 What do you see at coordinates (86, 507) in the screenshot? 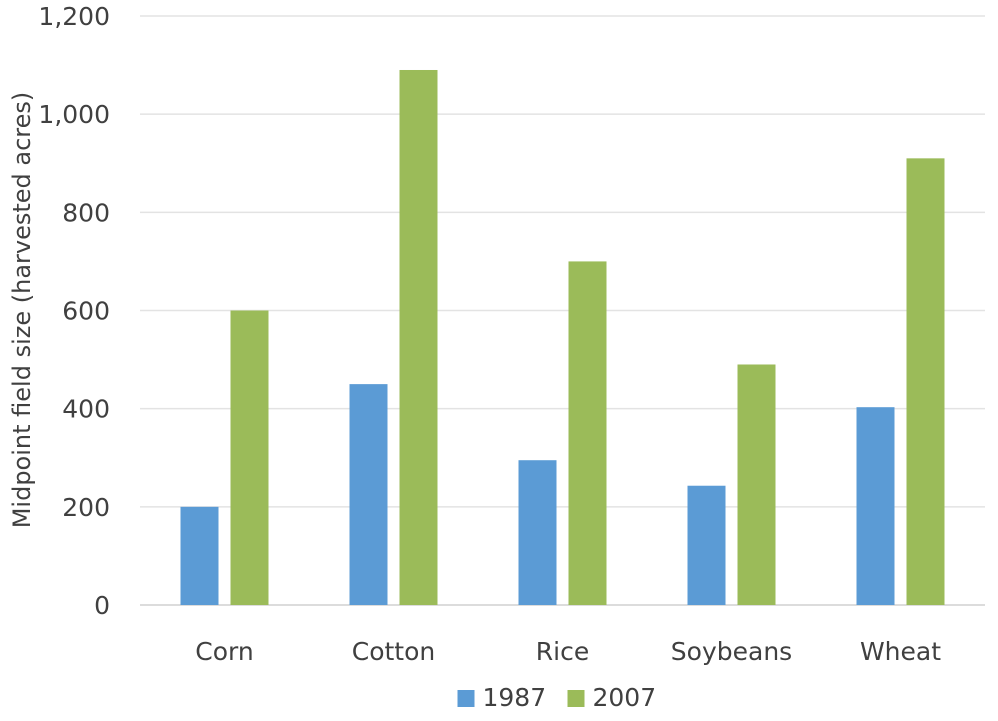
I see `y-tick-label: 200` at bounding box center [86, 507].